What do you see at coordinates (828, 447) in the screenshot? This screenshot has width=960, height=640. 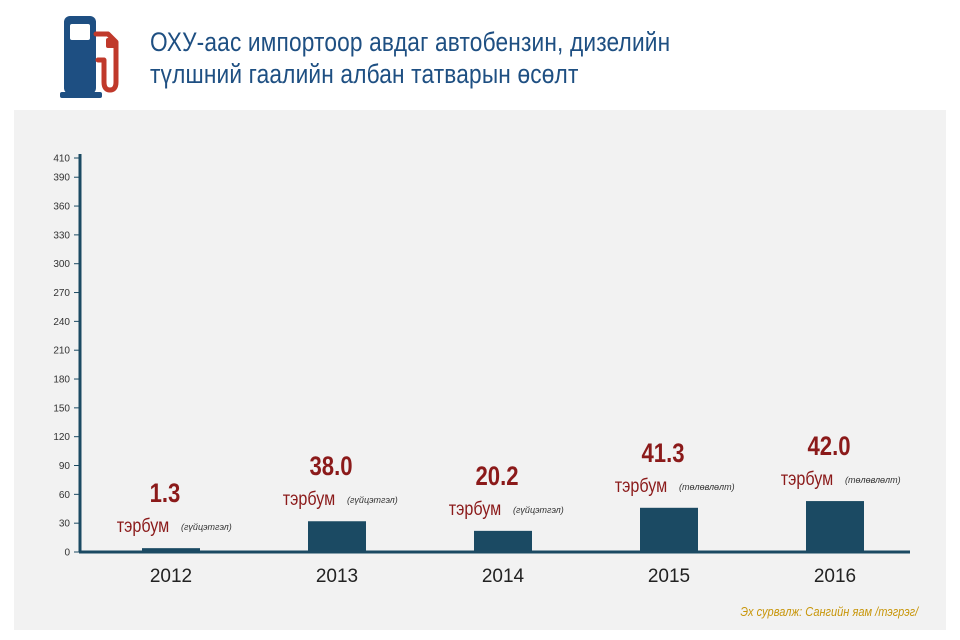 I see `data-label: 42.0` at bounding box center [828, 447].